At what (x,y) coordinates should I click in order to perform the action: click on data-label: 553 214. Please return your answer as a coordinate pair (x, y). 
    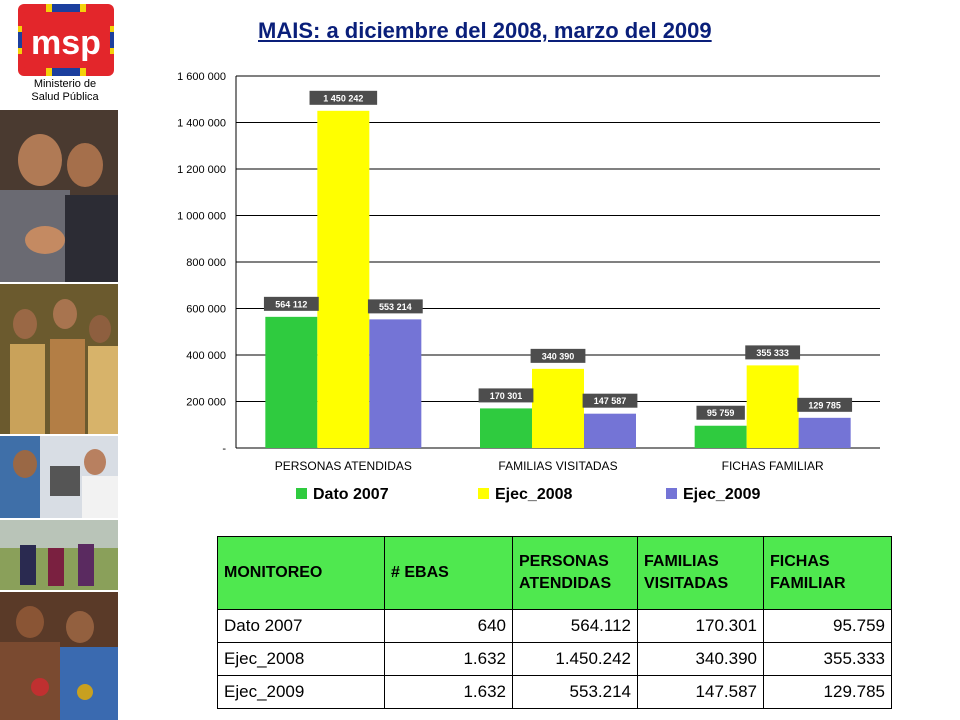
    Looking at the image, I should click on (395, 307).